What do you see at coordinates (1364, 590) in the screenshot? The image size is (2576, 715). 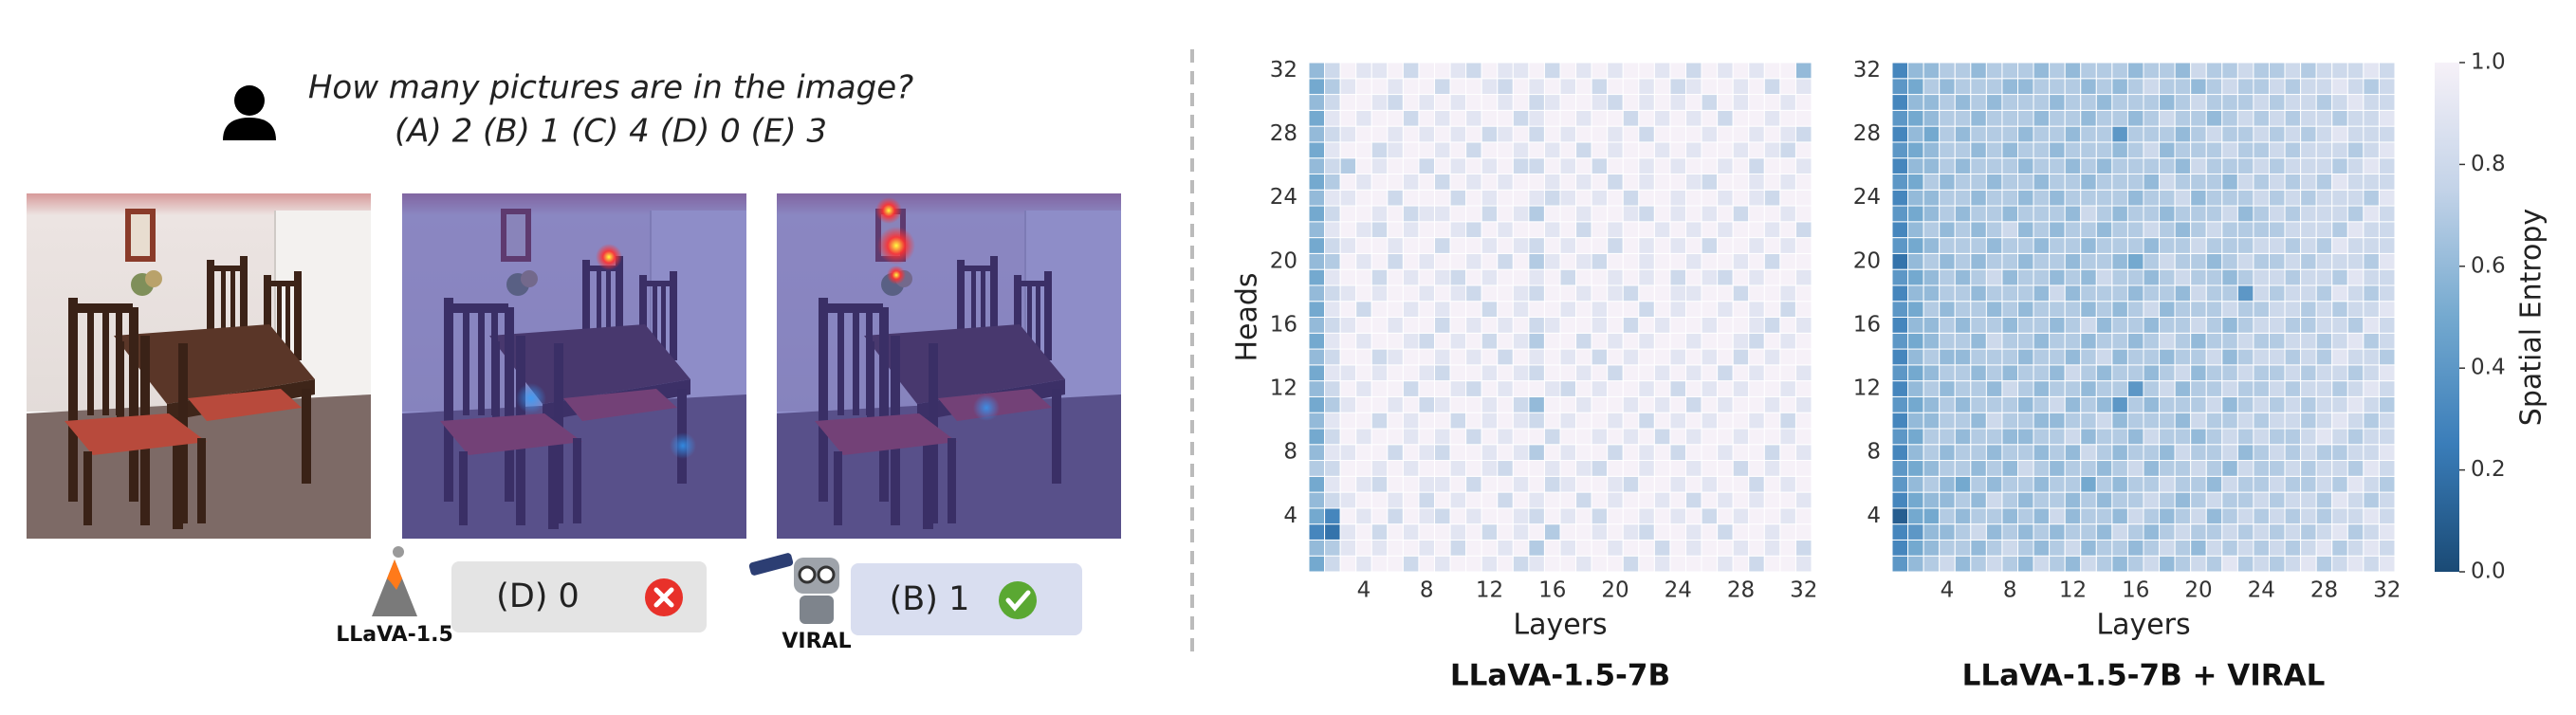 I see `x-tick-label: 4` at bounding box center [1364, 590].